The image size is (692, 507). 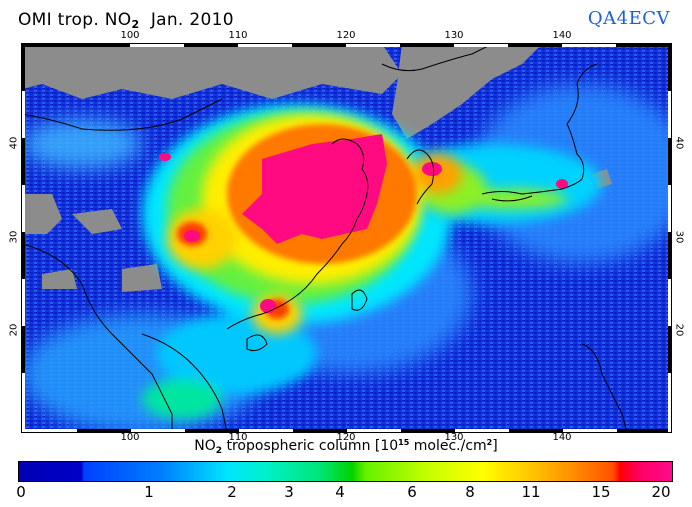 I want to click on colorbar-tick-label: 8, so click(x=470, y=492).